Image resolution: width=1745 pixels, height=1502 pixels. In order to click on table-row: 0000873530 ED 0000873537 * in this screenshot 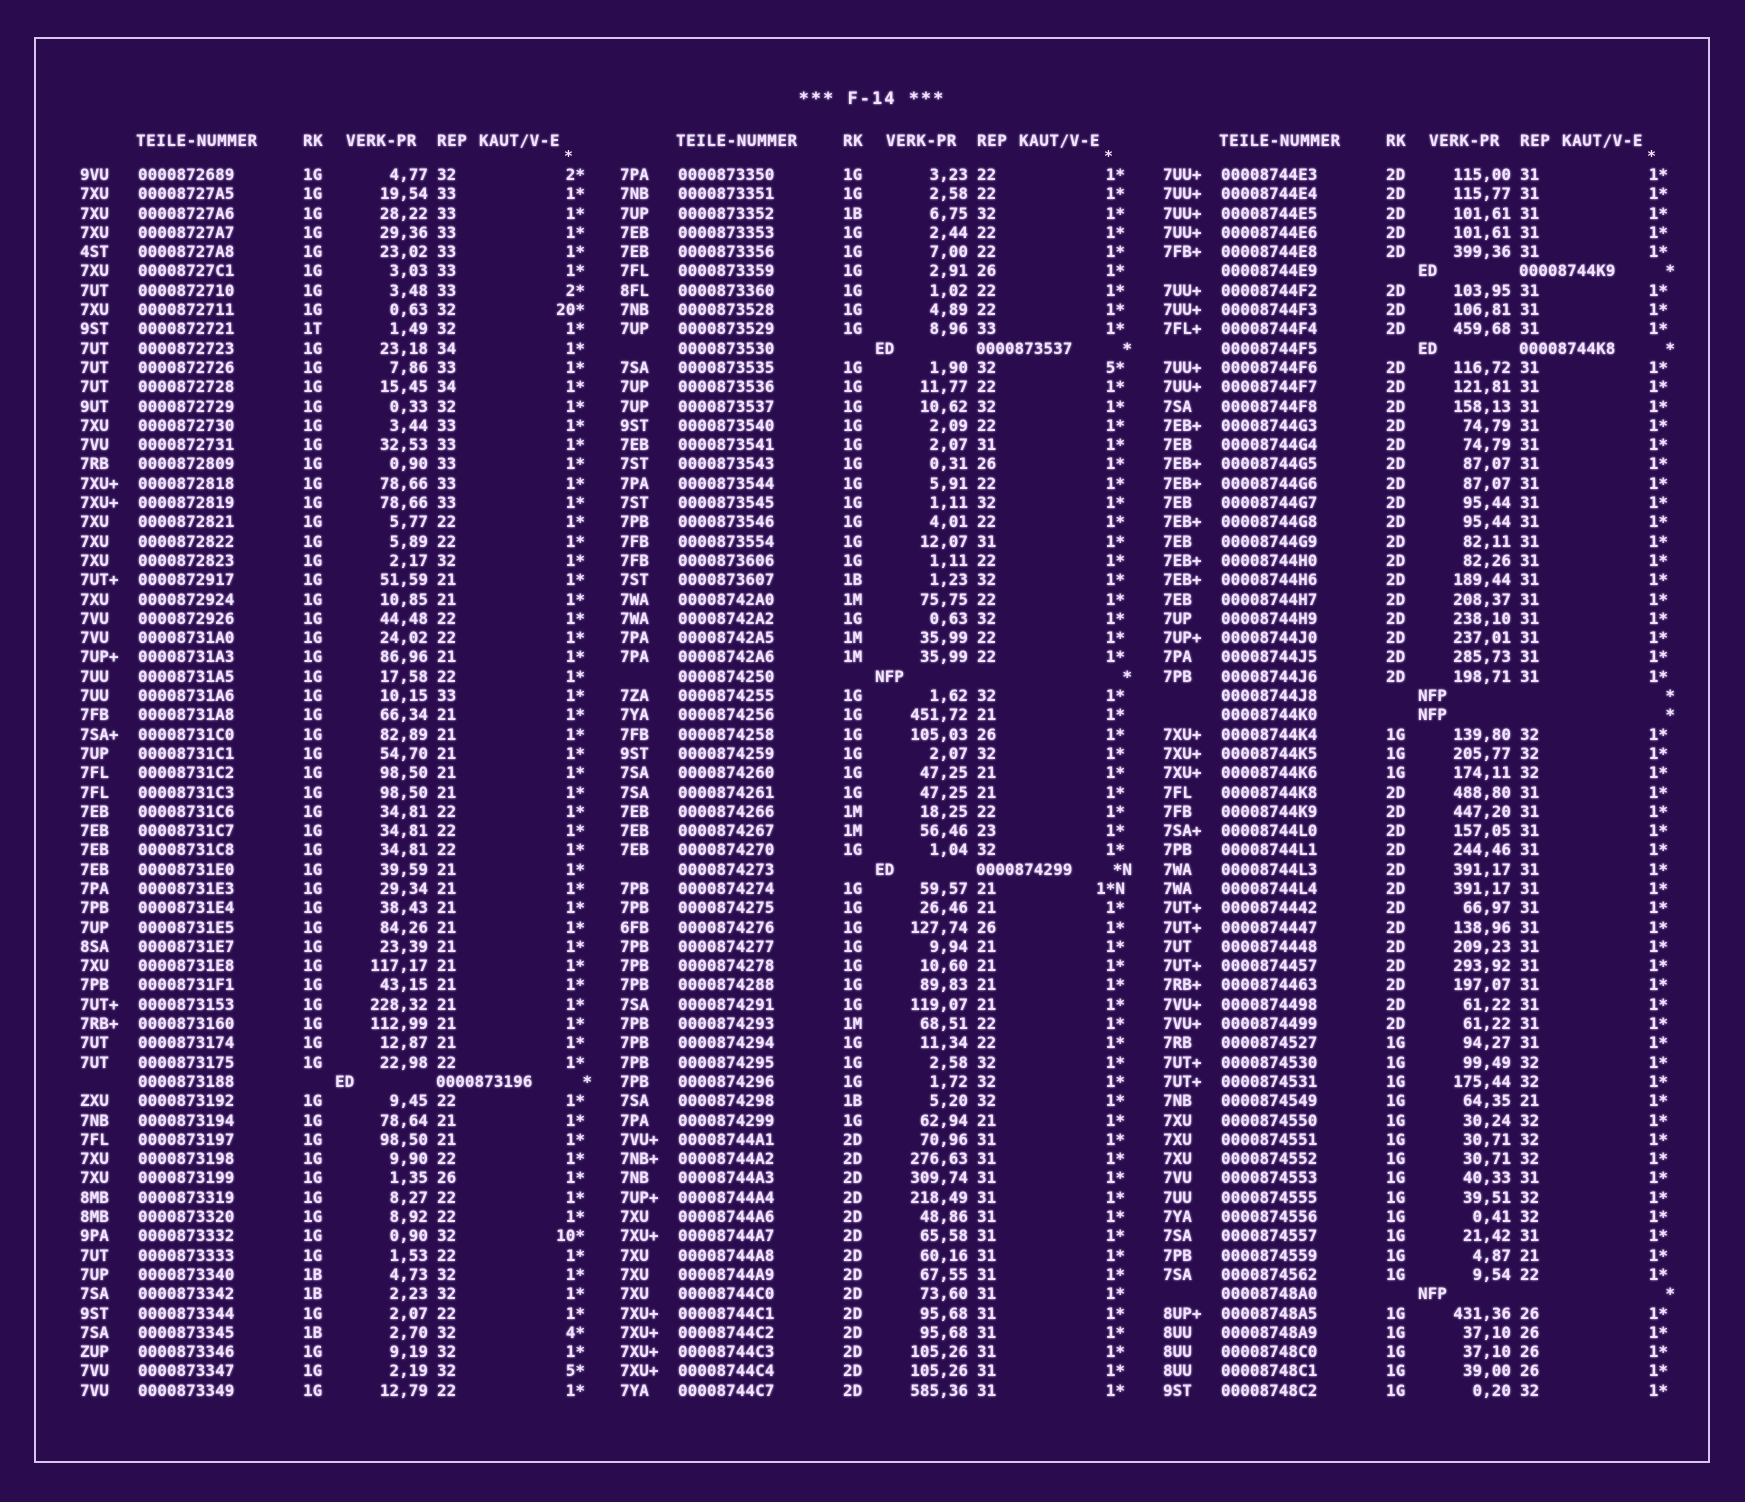, I will do `click(877, 348)`.